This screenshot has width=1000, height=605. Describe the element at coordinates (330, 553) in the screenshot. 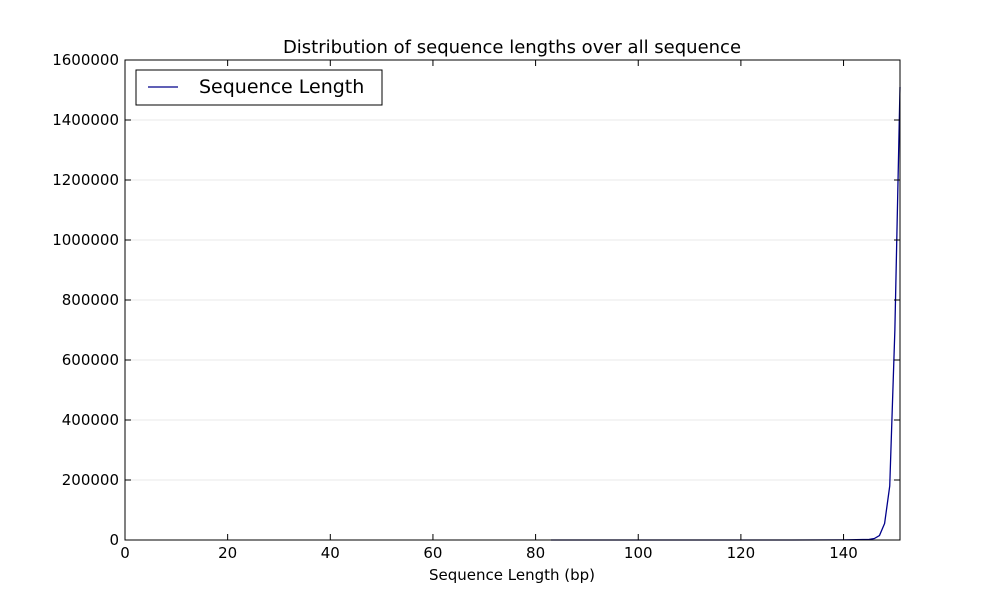

I see `x-tick-label: 40` at that location.